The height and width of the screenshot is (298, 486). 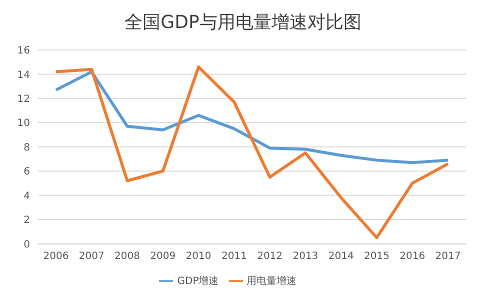 What do you see at coordinates (243, 22) in the screenshot?
I see `chart-title: 全国GDP与用电量增速对比图` at bounding box center [243, 22].